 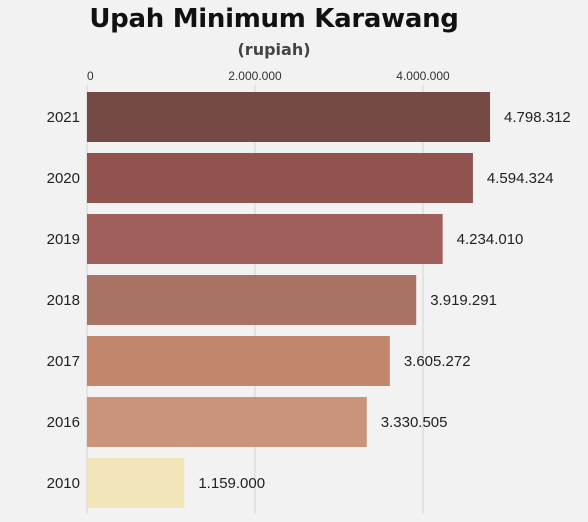 What do you see at coordinates (520, 178) in the screenshot?
I see `value-label: 4.594.324` at bounding box center [520, 178].